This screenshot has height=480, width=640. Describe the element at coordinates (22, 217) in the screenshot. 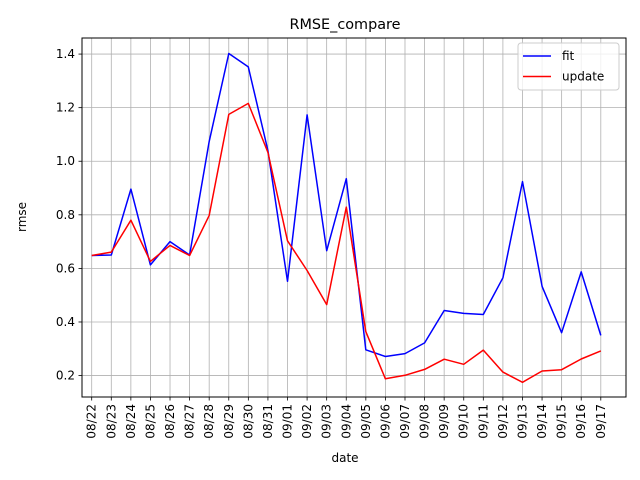

I see `y-axis-title: rmse` at that location.